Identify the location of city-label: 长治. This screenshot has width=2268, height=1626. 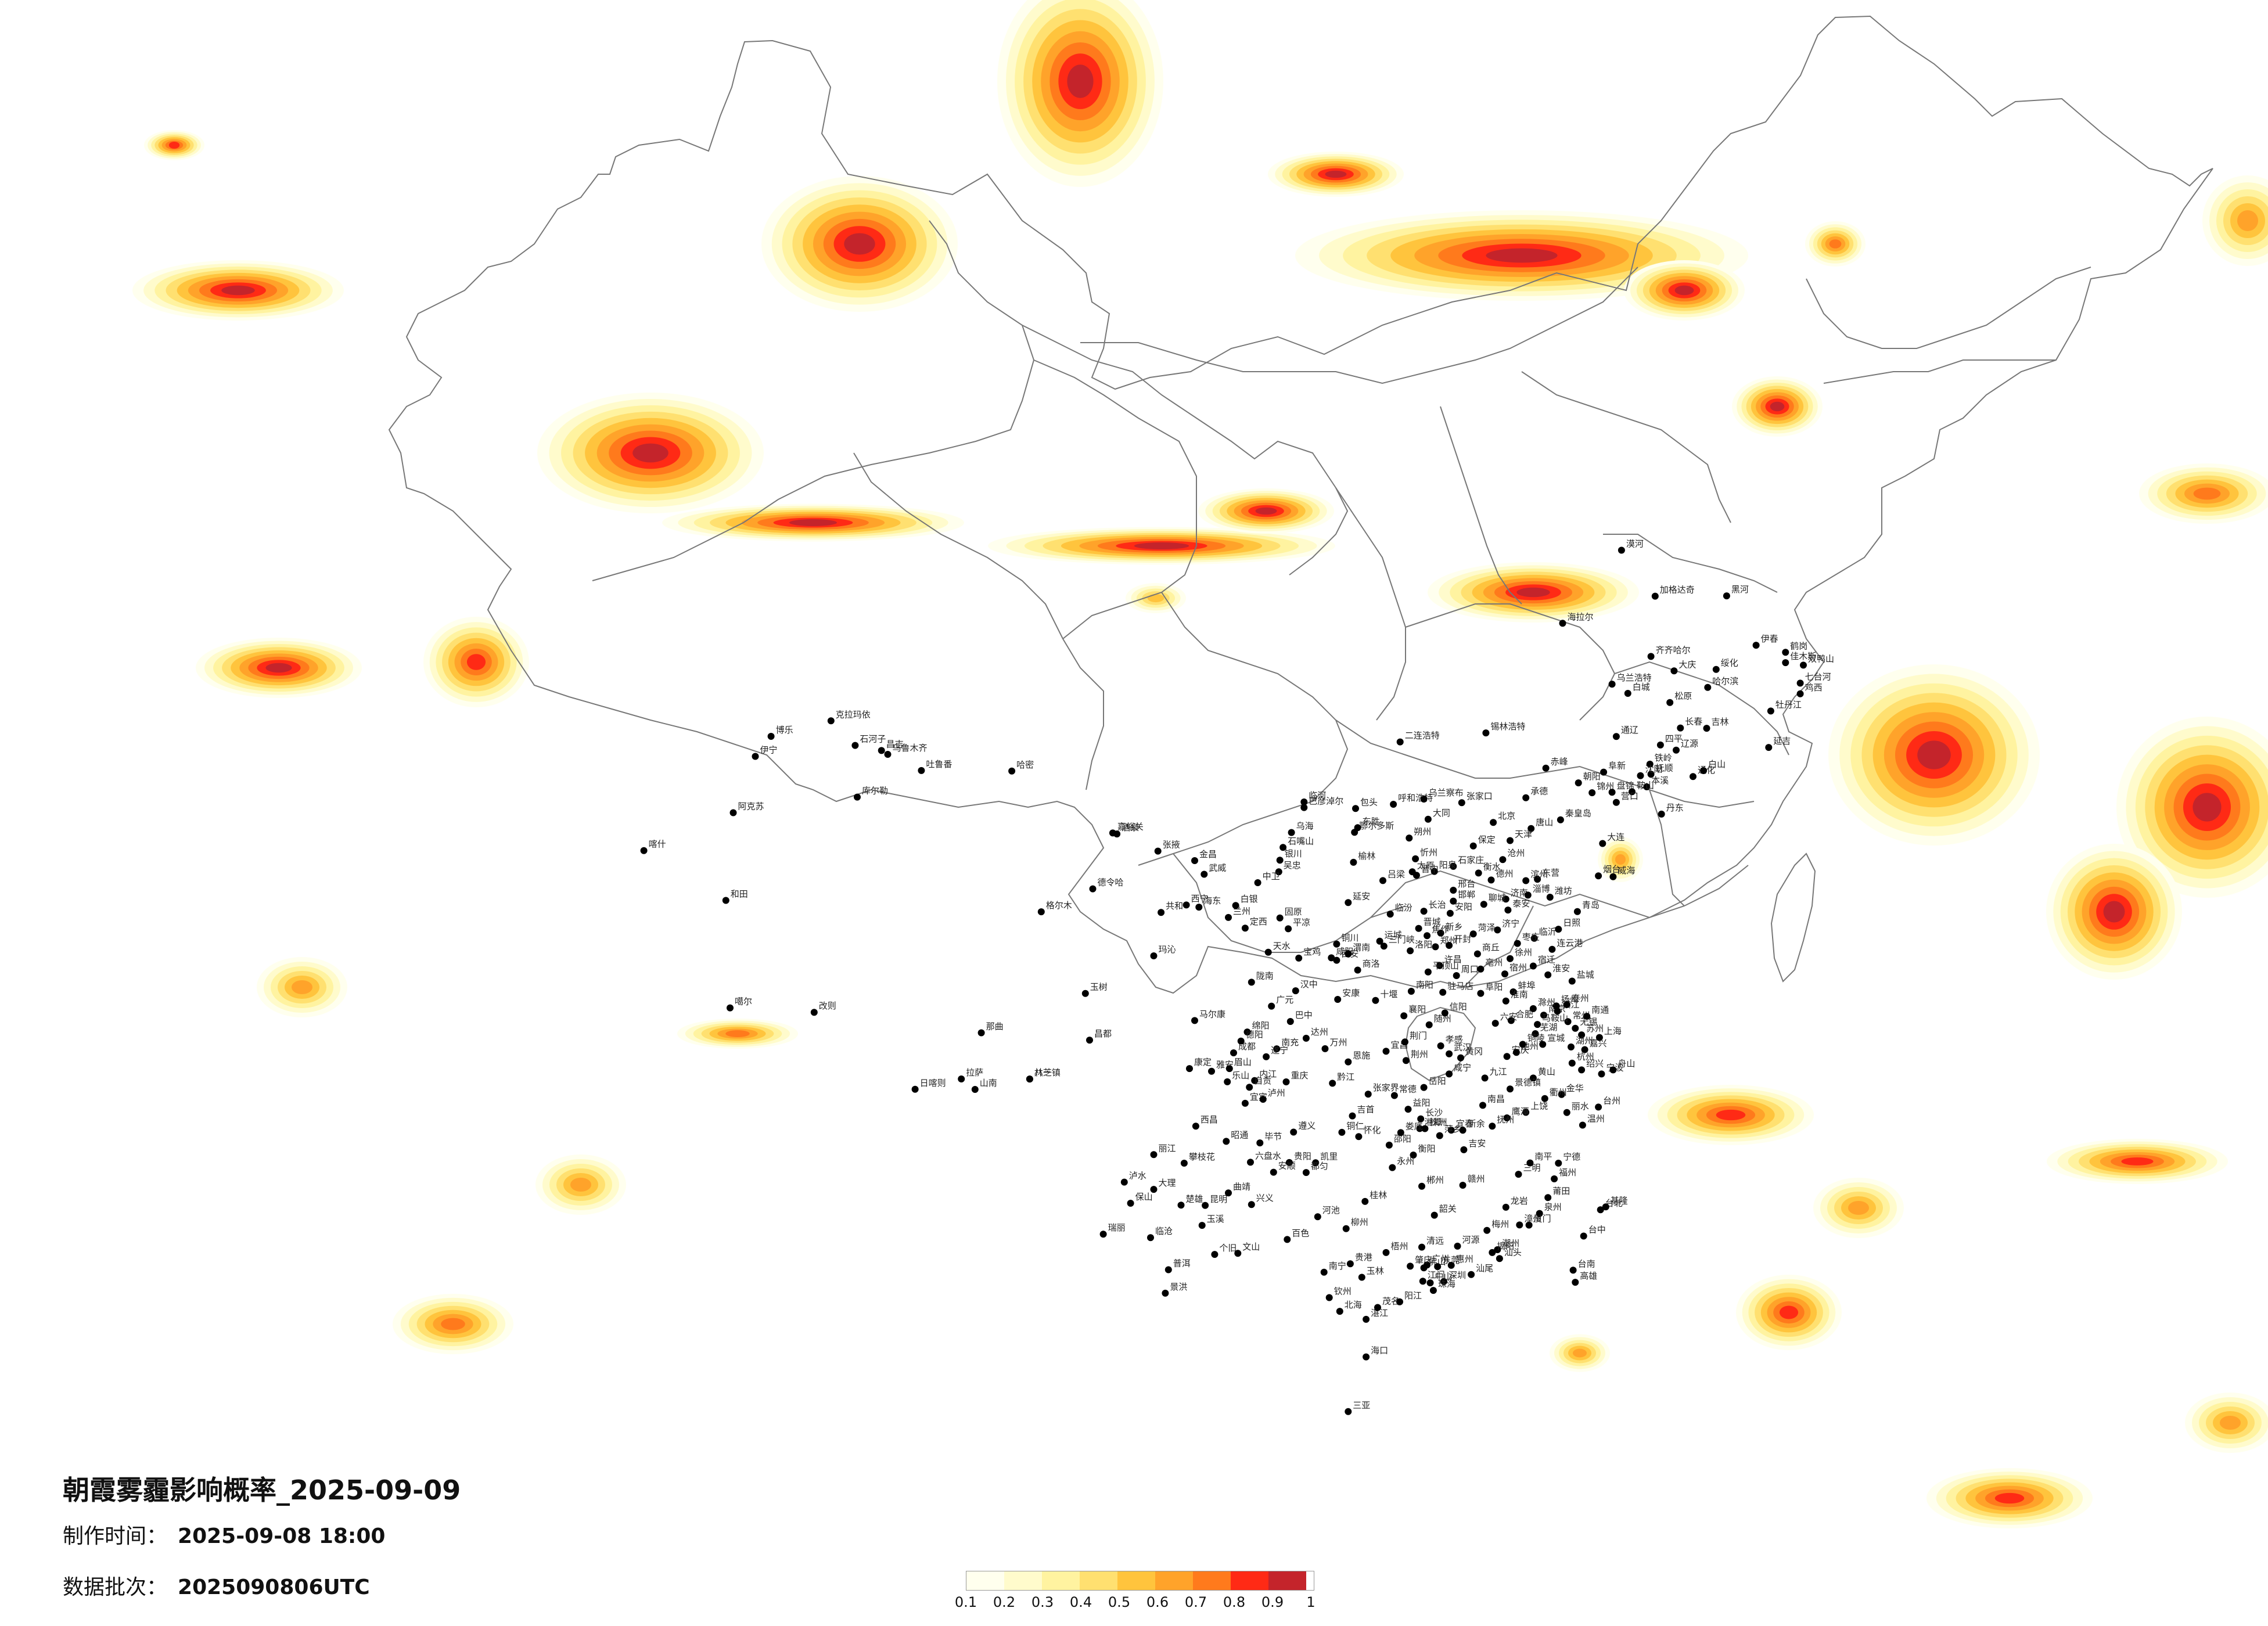
(1437, 905).